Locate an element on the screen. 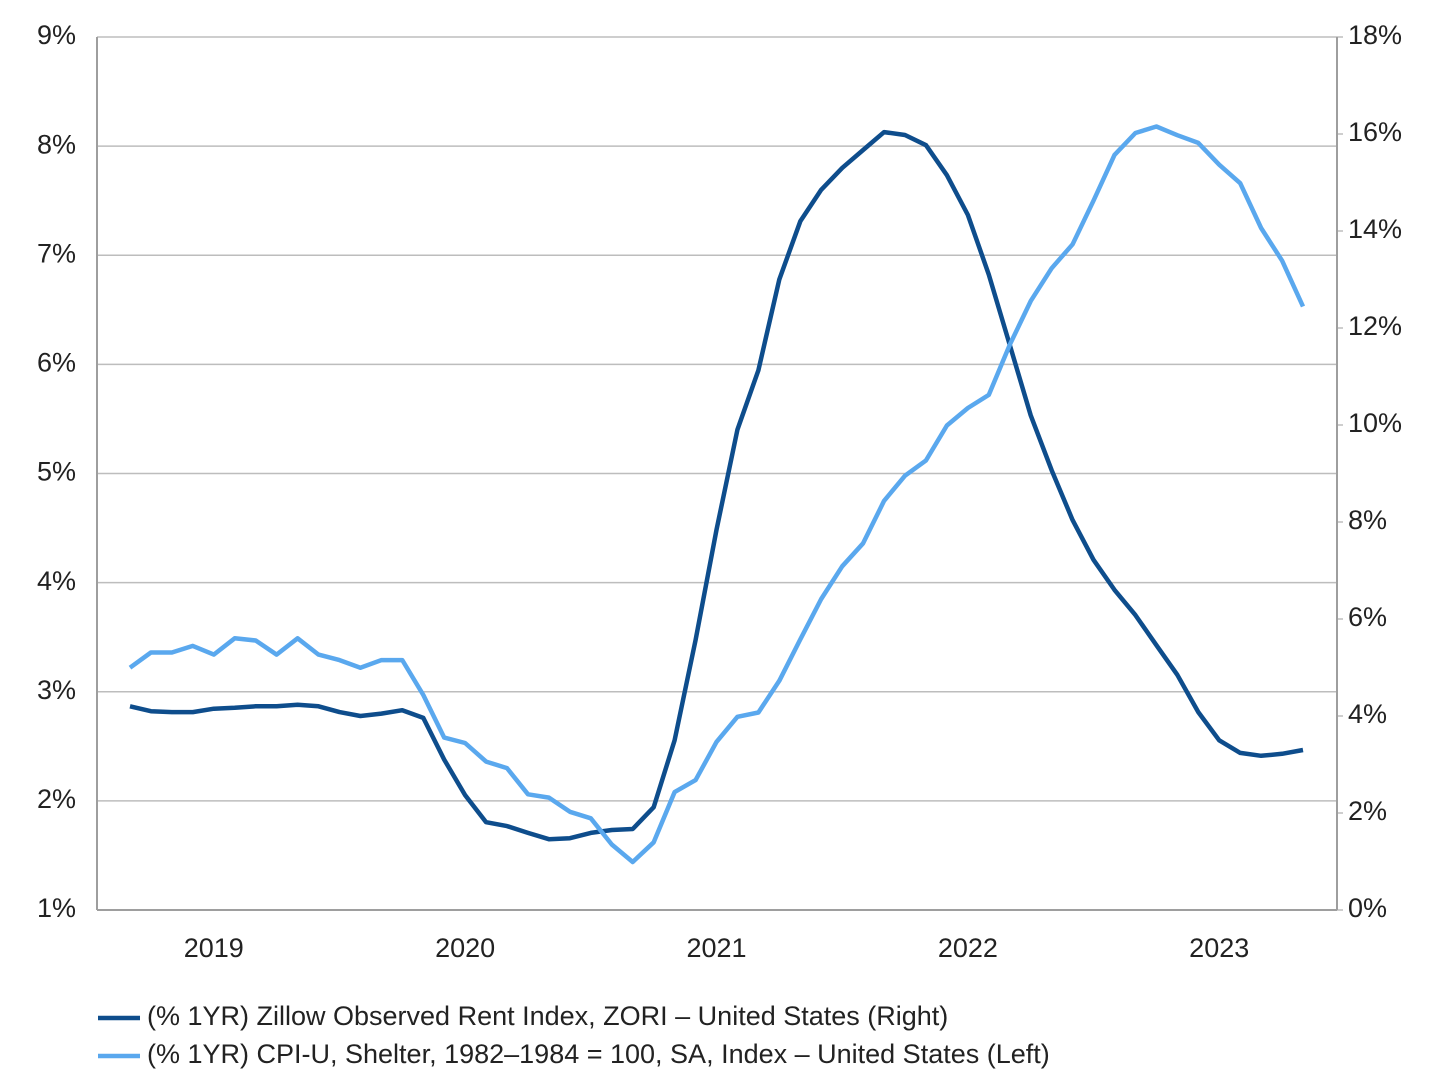  y2-tick-label: 12% is located at coordinates (1375, 326).